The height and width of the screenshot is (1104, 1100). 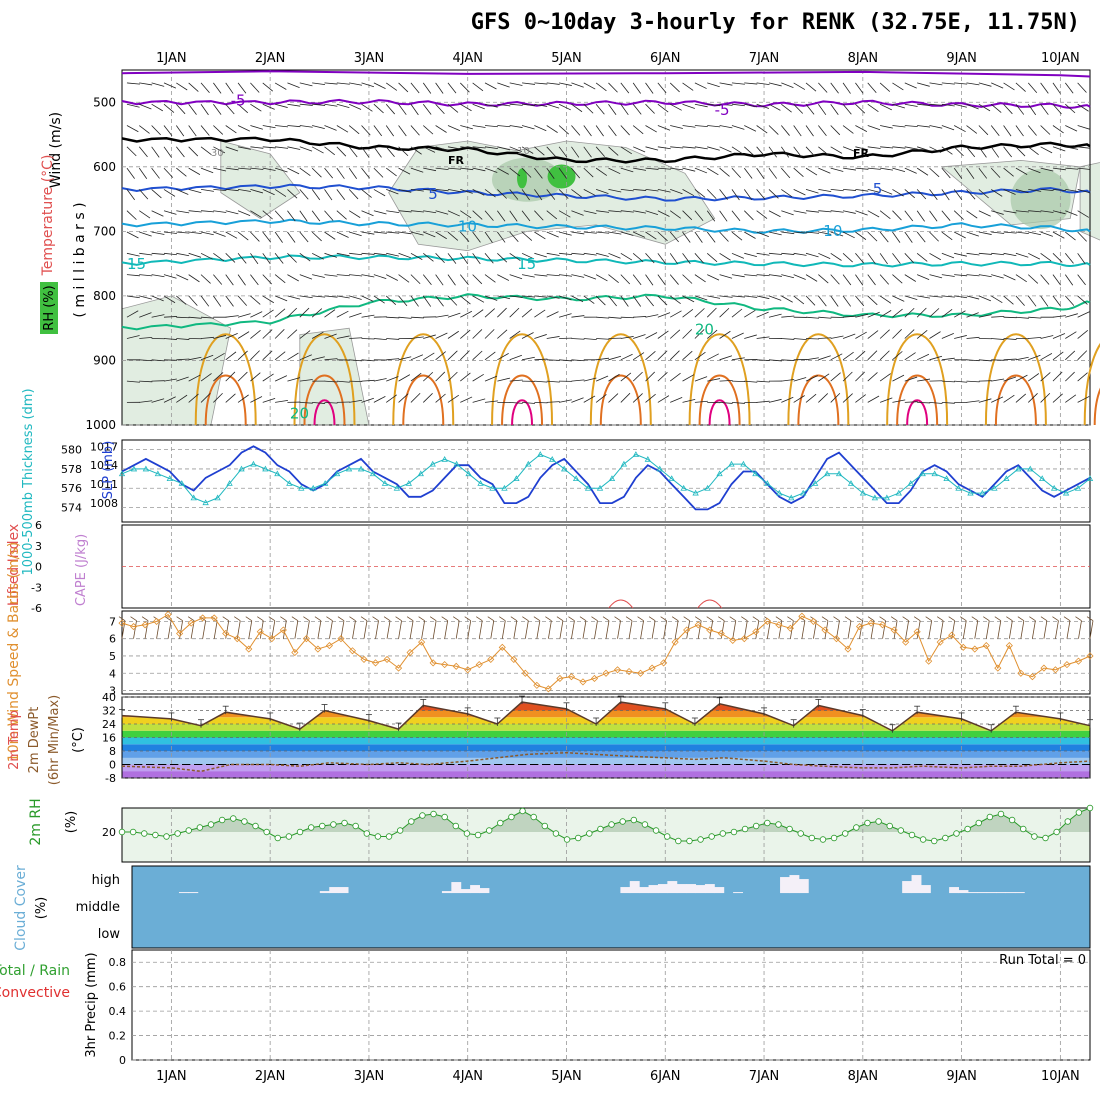 What do you see at coordinates (109, 934) in the screenshot?
I see `cloud-level-label: low` at bounding box center [109, 934].